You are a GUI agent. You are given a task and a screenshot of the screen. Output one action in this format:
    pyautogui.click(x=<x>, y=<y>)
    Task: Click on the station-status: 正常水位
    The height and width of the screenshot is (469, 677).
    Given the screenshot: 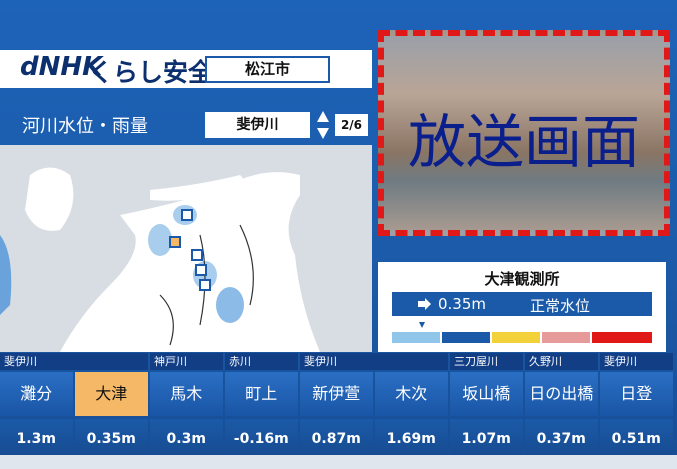 What is the action you would take?
    pyautogui.click(x=560, y=306)
    